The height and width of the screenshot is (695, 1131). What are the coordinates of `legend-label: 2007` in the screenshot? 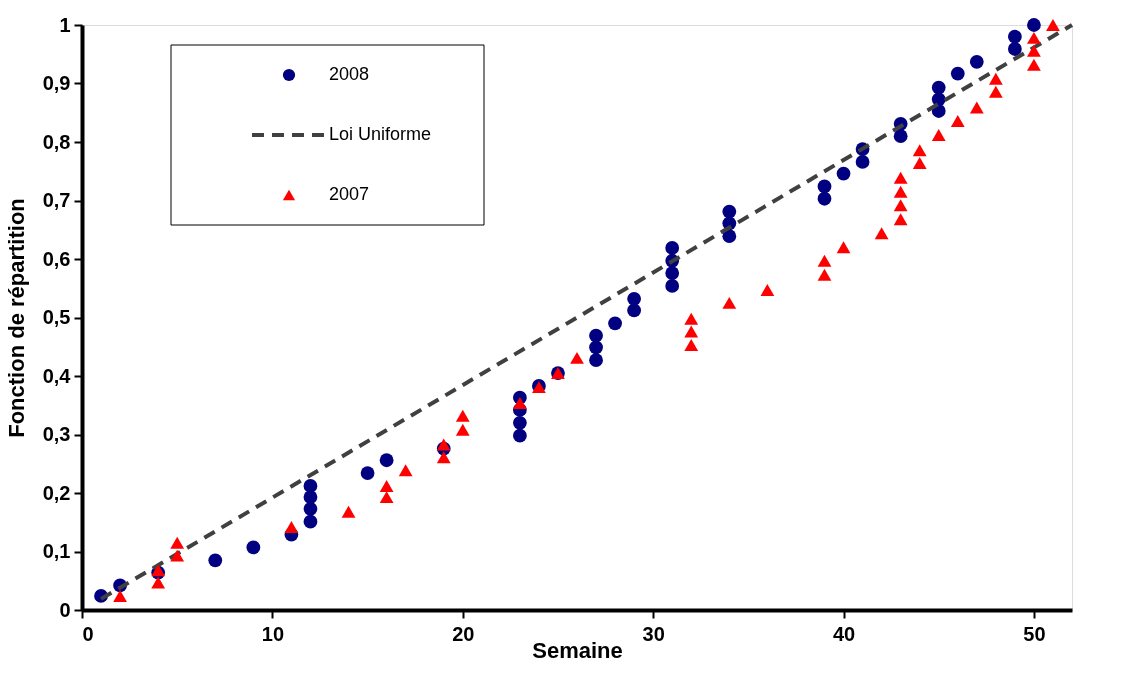 It's located at (349, 194).